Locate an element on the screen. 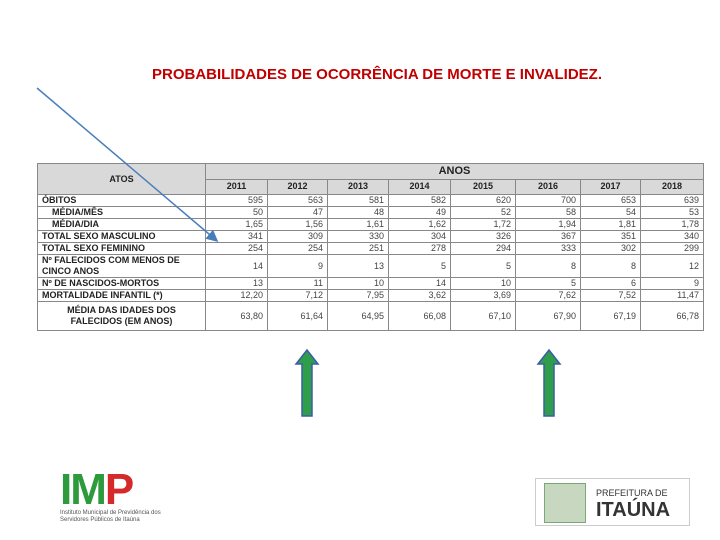 This screenshot has height=540, width=720. column-header: 2013 is located at coordinates (358, 186).